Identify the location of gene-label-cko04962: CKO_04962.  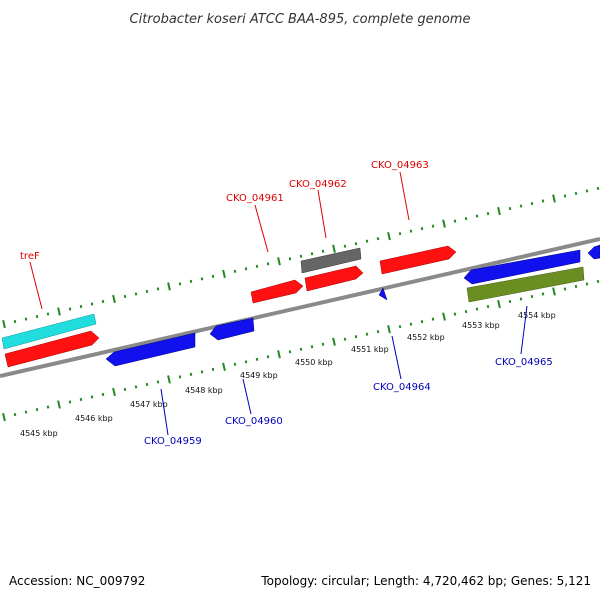
(318, 184).